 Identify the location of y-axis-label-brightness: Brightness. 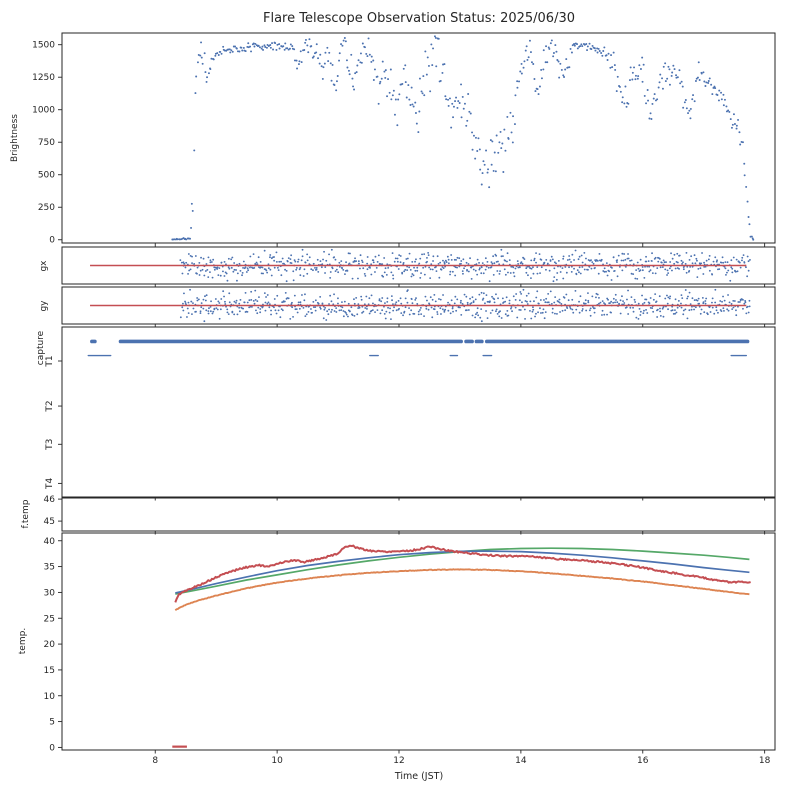
(15, 138).